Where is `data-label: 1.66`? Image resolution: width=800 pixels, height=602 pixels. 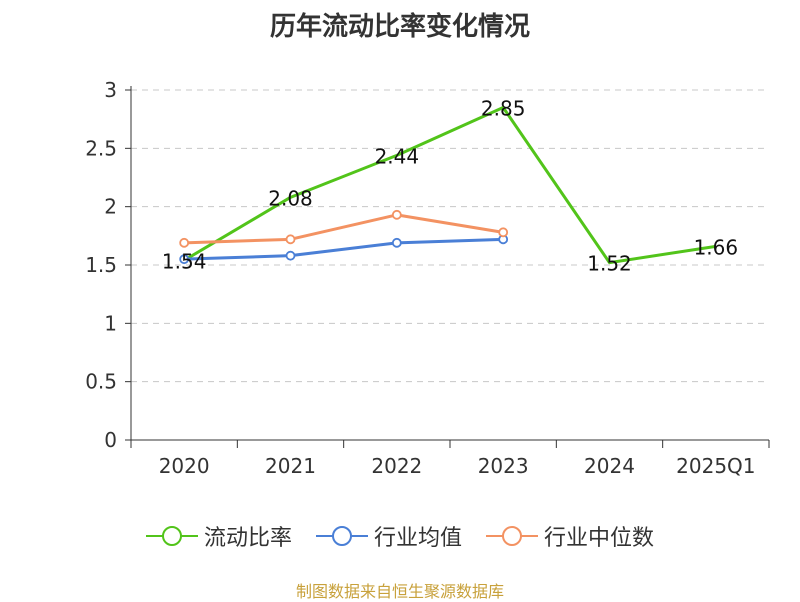
data-label: 1.66 is located at coordinates (716, 247).